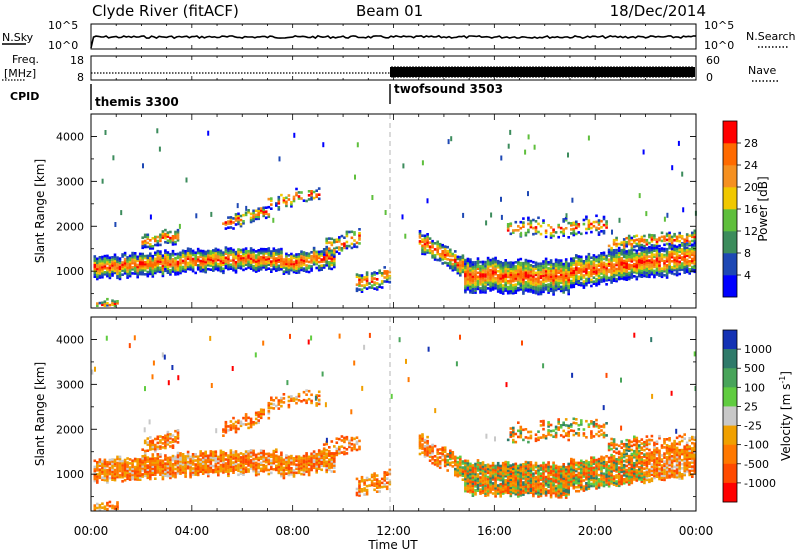 The image size is (800, 554). What do you see at coordinates (709, 77) in the screenshot?
I see `nave-tick-bottom: 0` at bounding box center [709, 77].